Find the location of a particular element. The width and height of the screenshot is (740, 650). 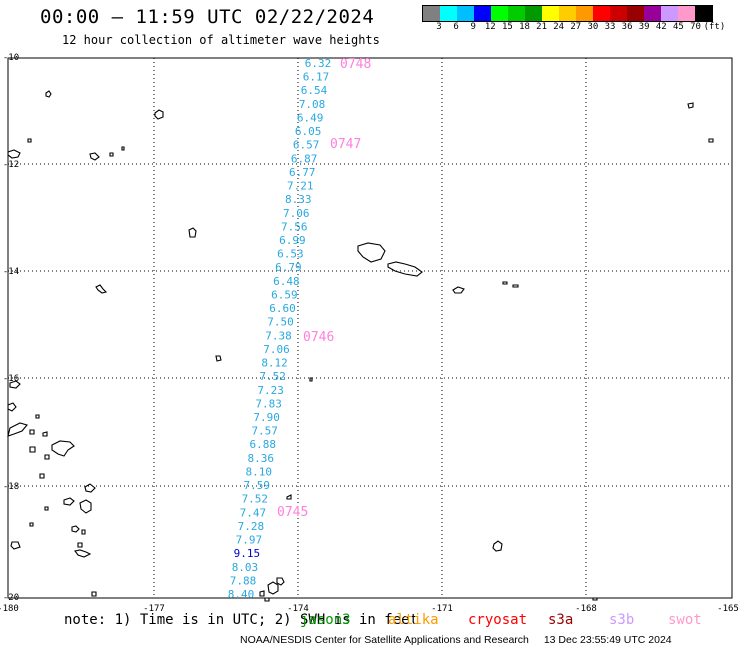

wave-height-value: 7.59 is located at coordinates (257, 485).